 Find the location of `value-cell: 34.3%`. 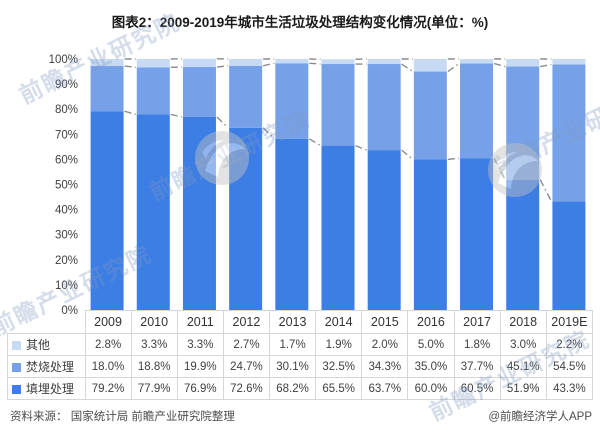

value-cell: 34.3% is located at coordinates (385, 366).